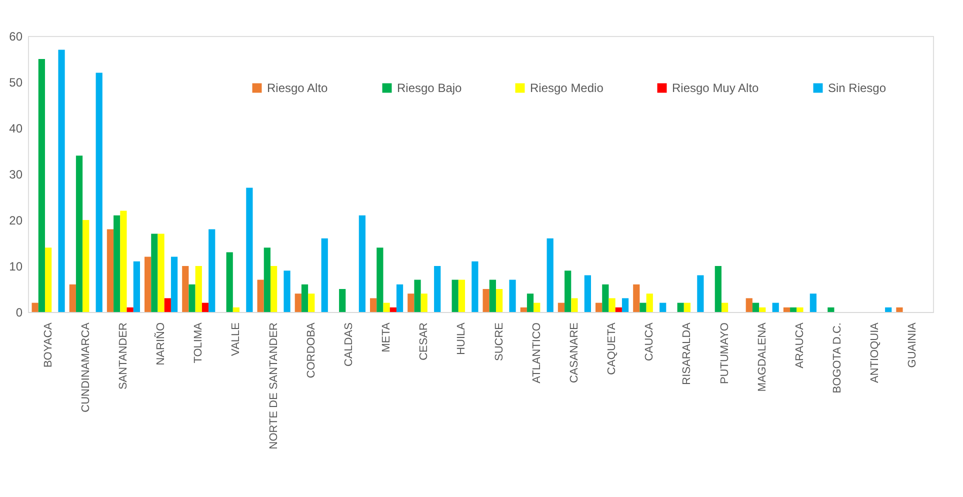 Image resolution: width=963 pixels, height=497 pixels. I want to click on x-tick-label: SUCRE, so click(499, 342).